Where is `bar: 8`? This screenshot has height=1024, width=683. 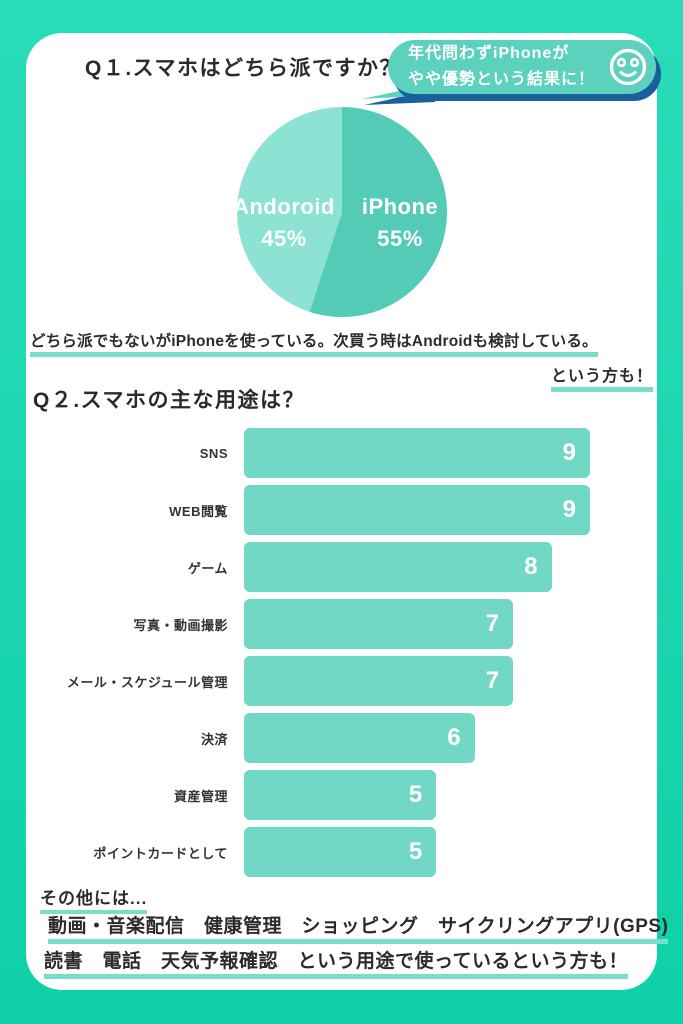 bar: 8 is located at coordinates (398, 567).